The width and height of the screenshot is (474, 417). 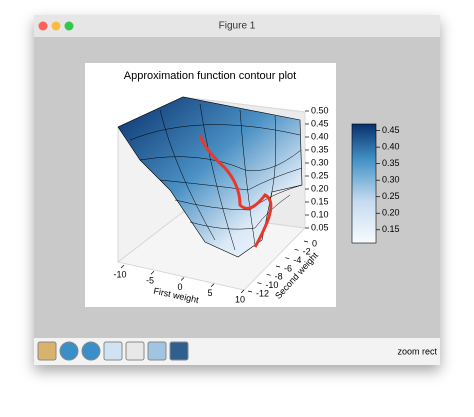 I want to click on cticks-label: 0.35, so click(x=391, y=163).